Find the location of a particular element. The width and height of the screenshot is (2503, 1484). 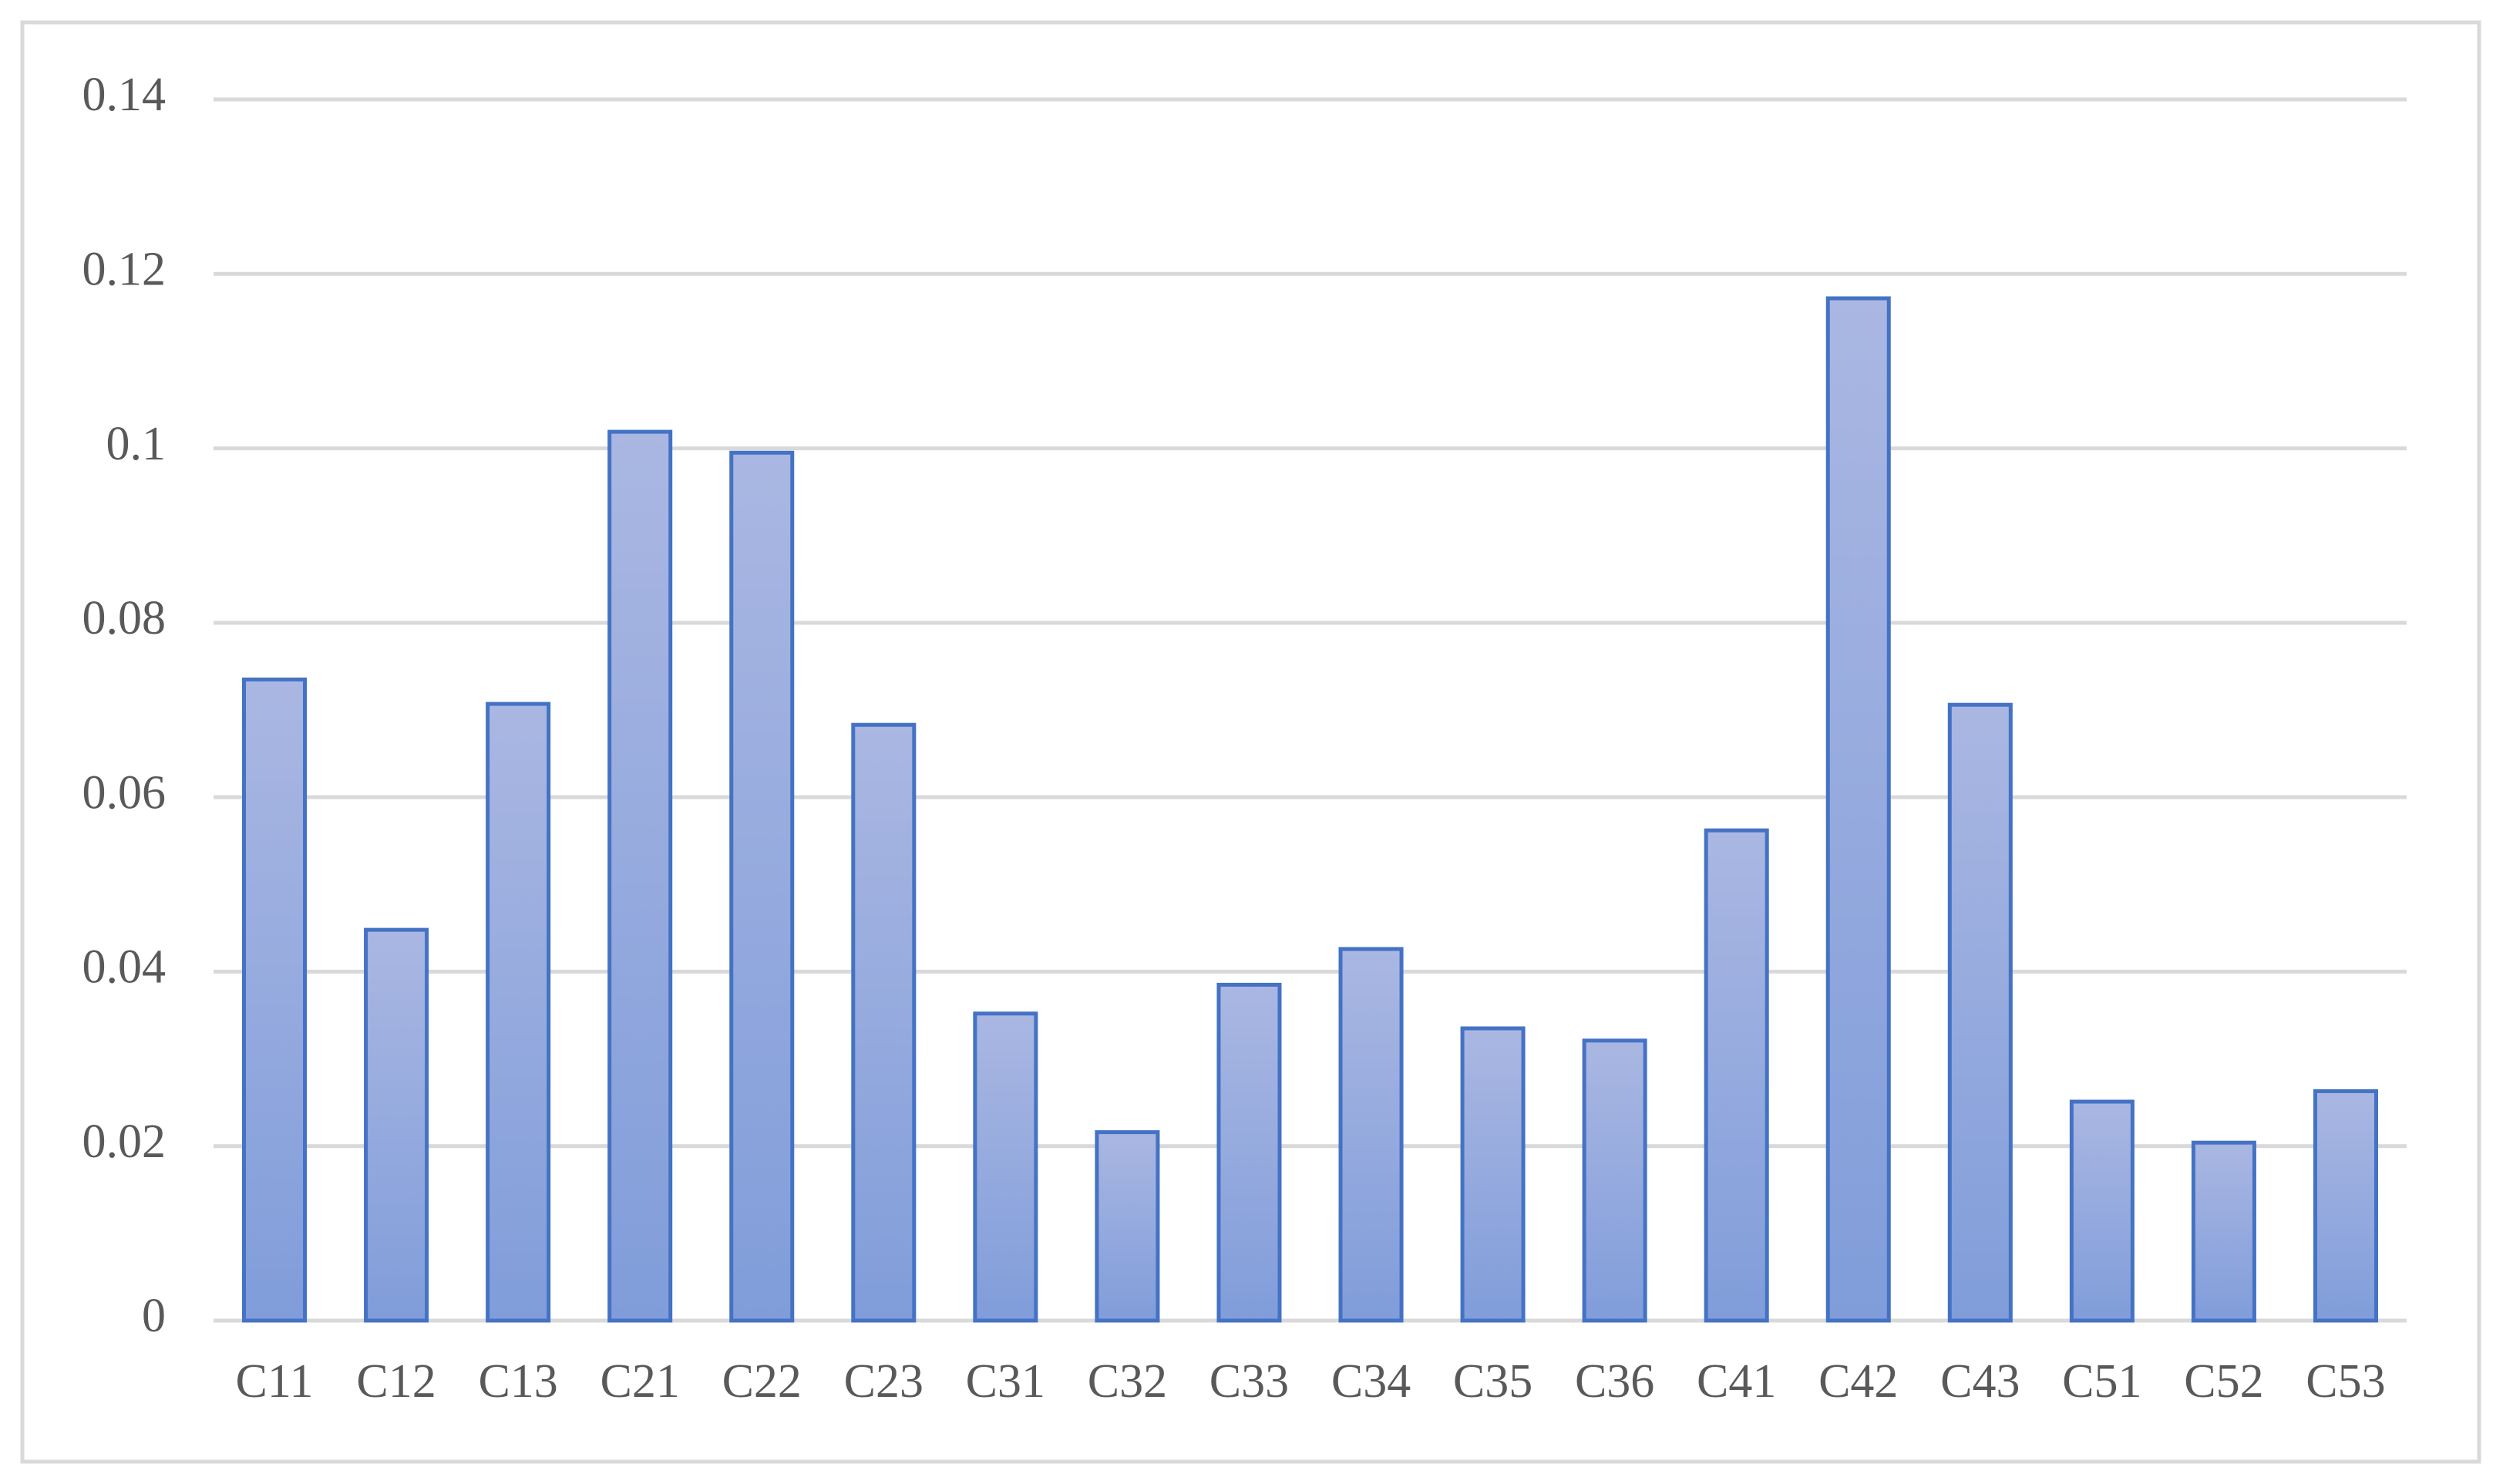

y-tick-label: 0.04 is located at coordinates (124, 968).